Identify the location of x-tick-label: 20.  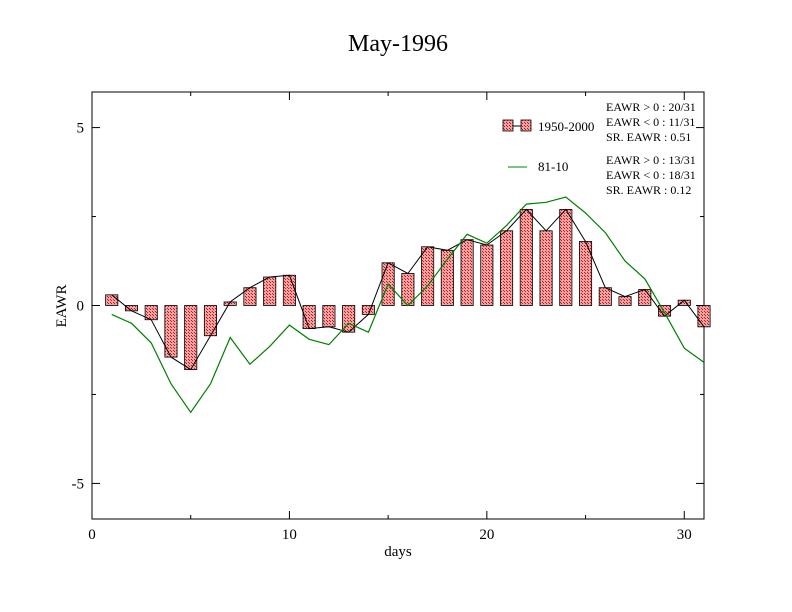
(486, 535).